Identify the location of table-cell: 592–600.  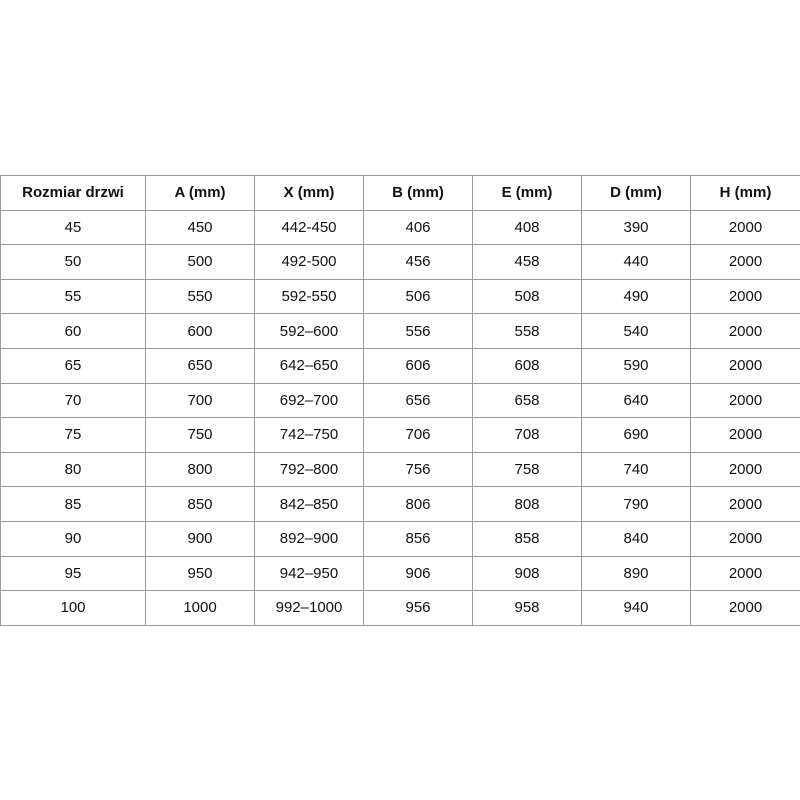
(309, 331).